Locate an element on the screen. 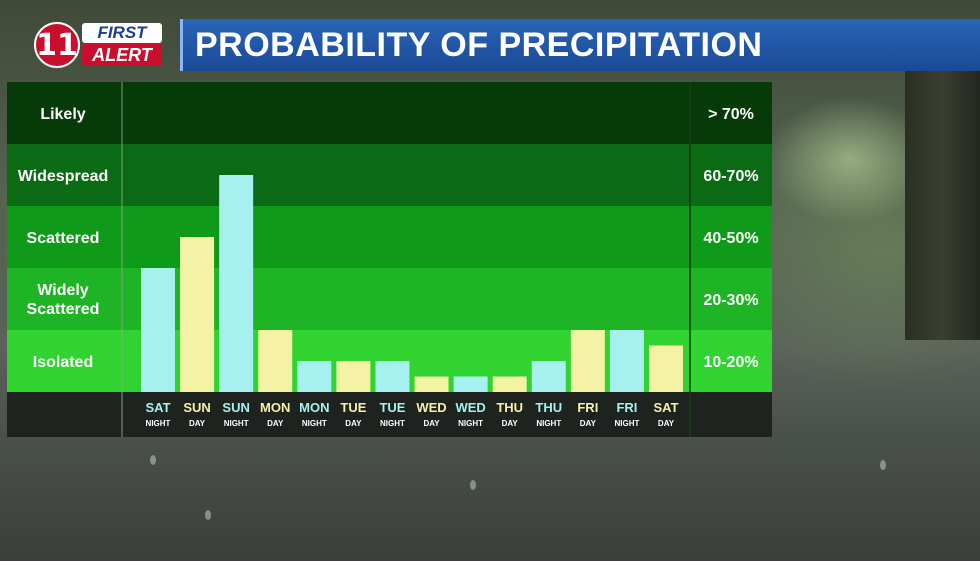 Image resolution: width=980 pixels, height=561 pixels. band-label-right: 10-20% is located at coordinates (730, 362).